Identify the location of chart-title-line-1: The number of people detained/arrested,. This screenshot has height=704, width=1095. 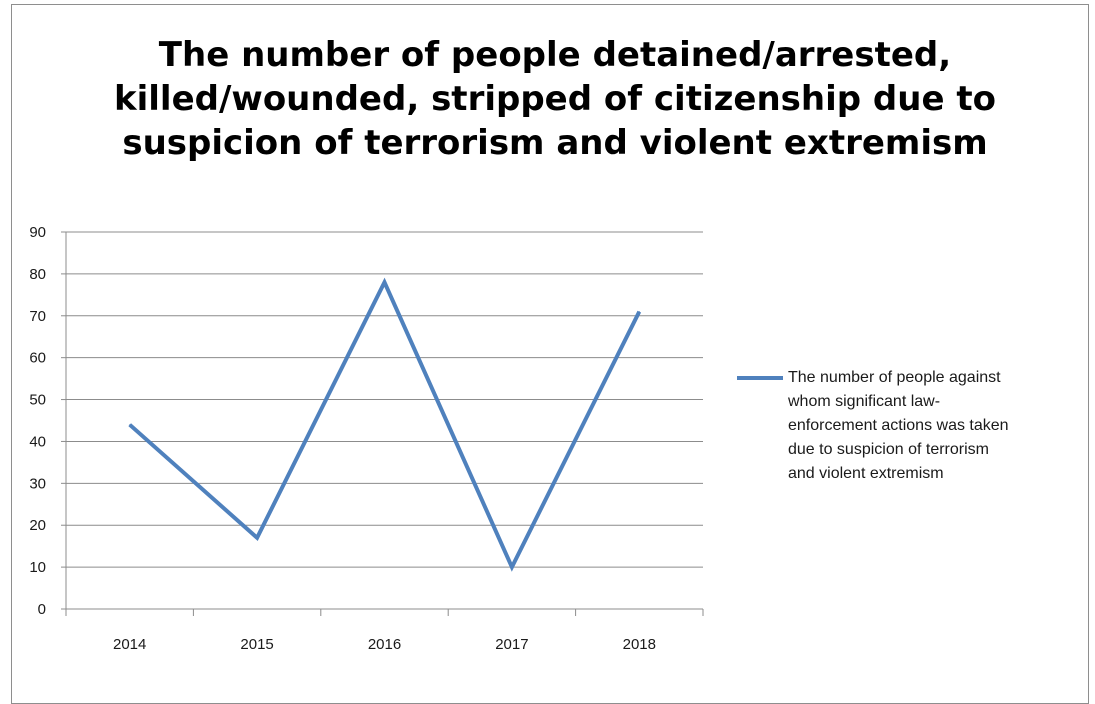
(555, 55).